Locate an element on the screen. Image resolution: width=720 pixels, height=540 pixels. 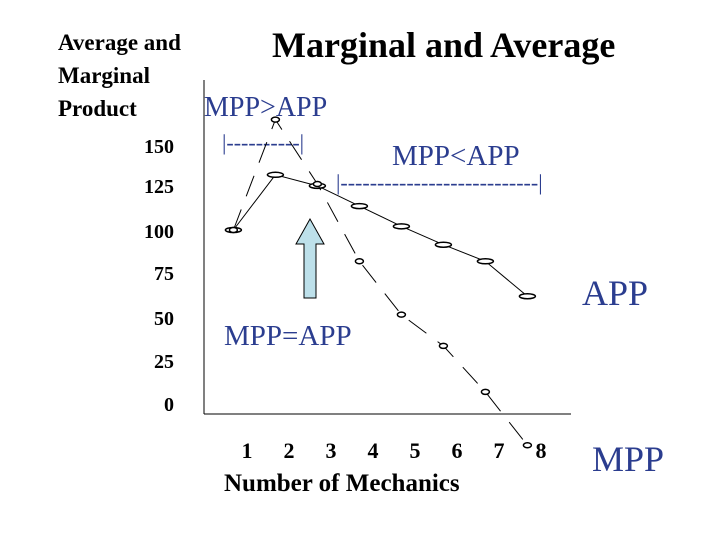
y-axis-title-line-2: Marginal is located at coordinates (104, 75).